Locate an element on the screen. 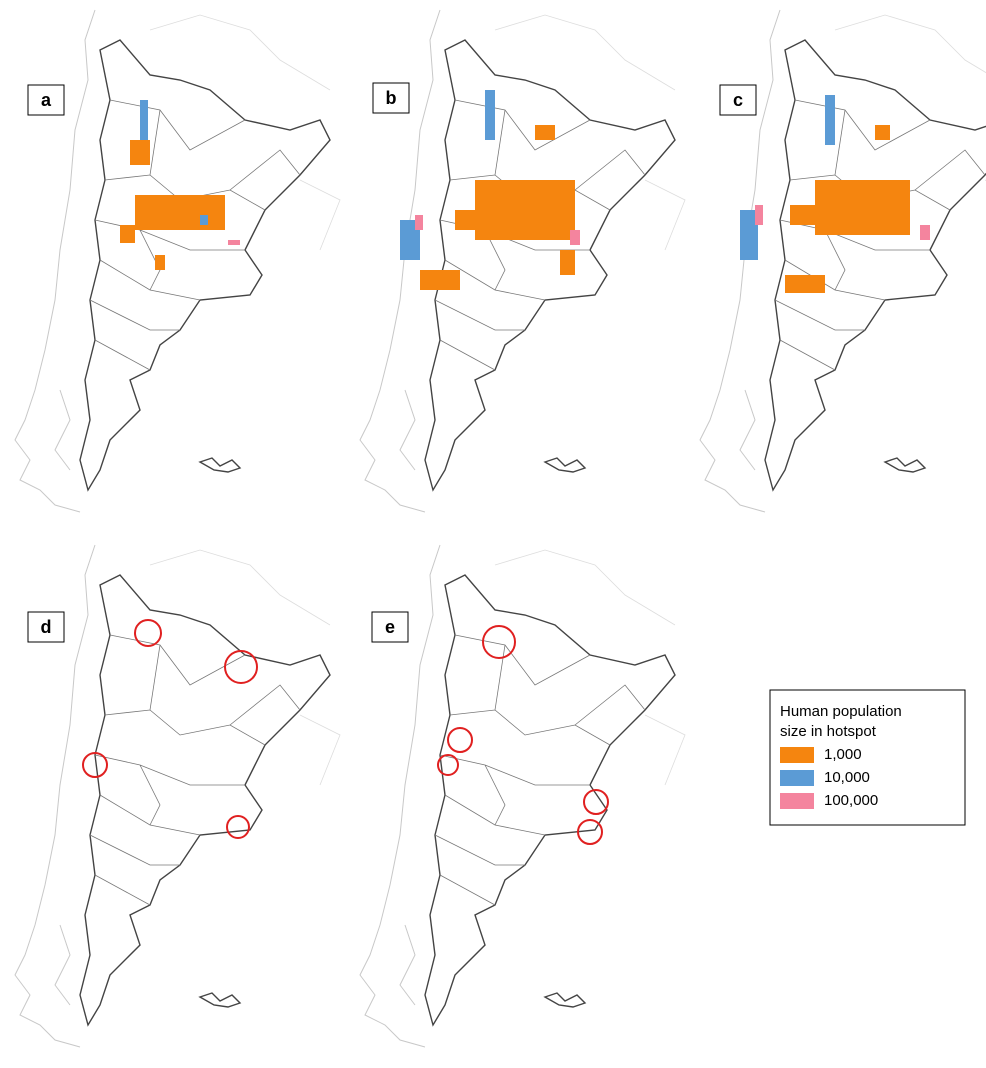 This screenshot has height=1068, width=986. panel-letter: e is located at coordinates (390, 627).